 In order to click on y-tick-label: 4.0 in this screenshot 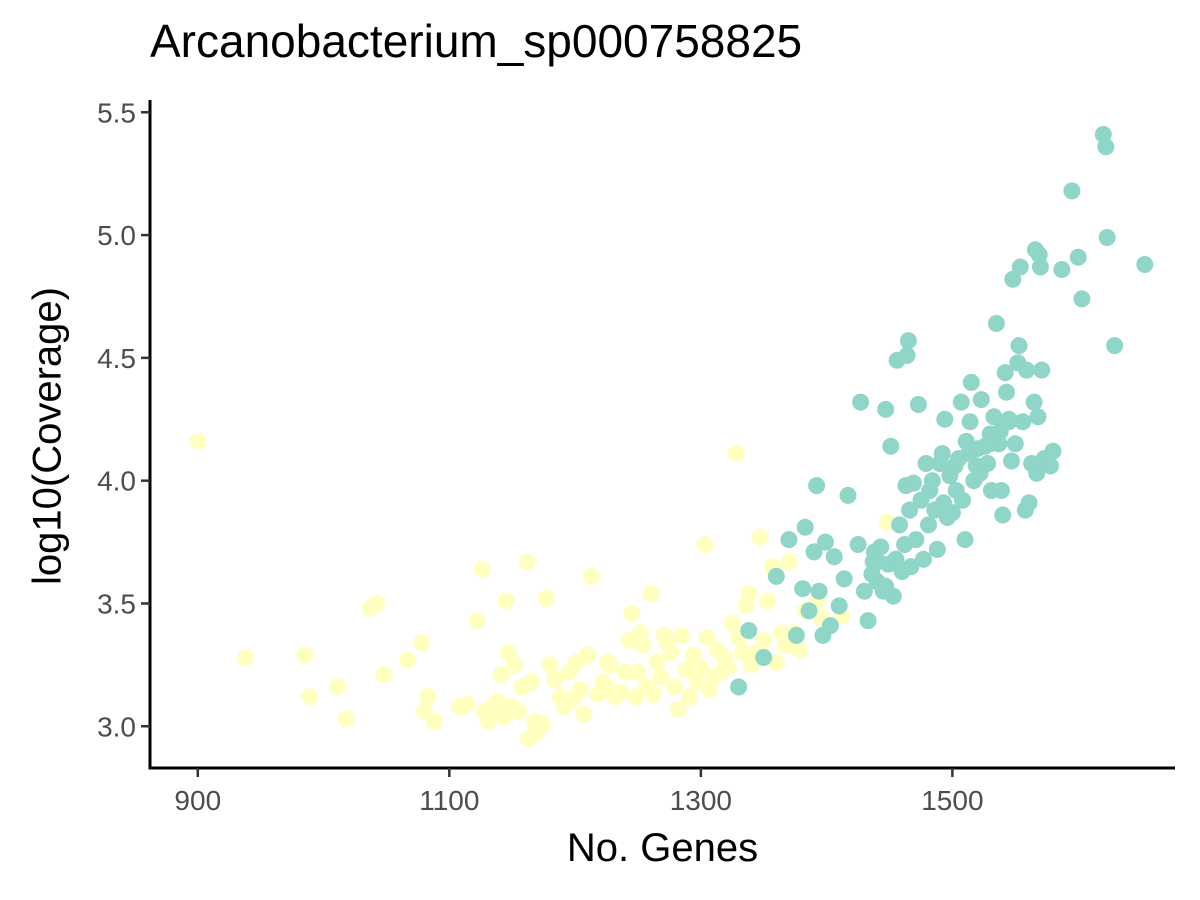, I will do `click(116, 481)`.